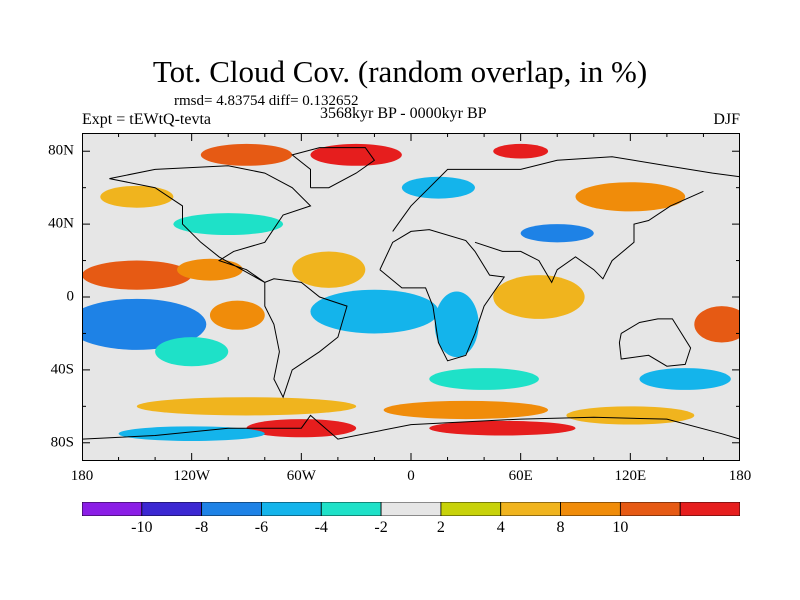 This screenshot has height=600, width=800. I want to click on map-title: Tot. Cloud Cov. (random overlap, in %), so click(400, 71).